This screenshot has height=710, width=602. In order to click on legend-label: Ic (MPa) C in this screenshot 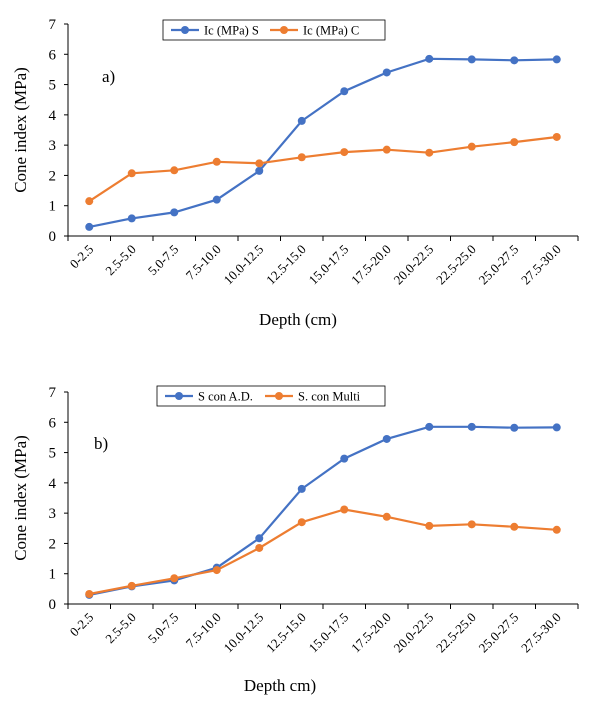, I will do `click(331, 31)`.